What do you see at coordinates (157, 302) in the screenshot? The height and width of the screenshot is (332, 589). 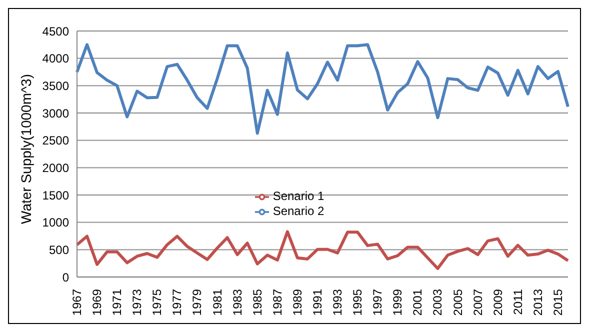 I see `x-tick-label: 1975` at bounding box center [157, 302].